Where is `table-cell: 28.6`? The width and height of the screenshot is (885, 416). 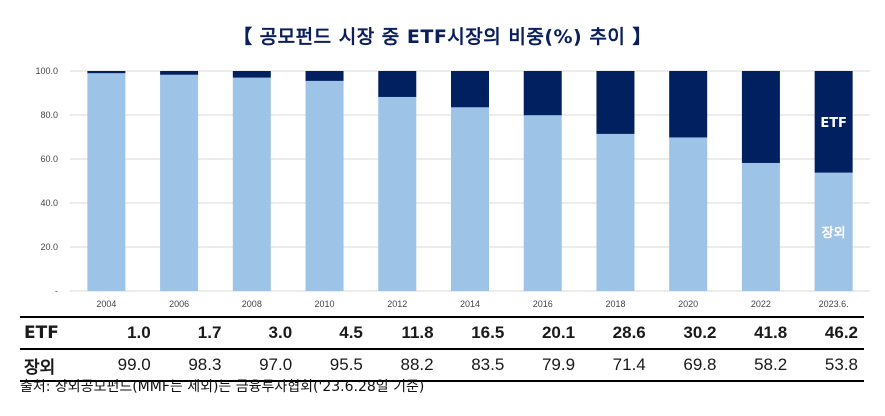
table-cell: 28.6 is located at coordinates (616, 332).